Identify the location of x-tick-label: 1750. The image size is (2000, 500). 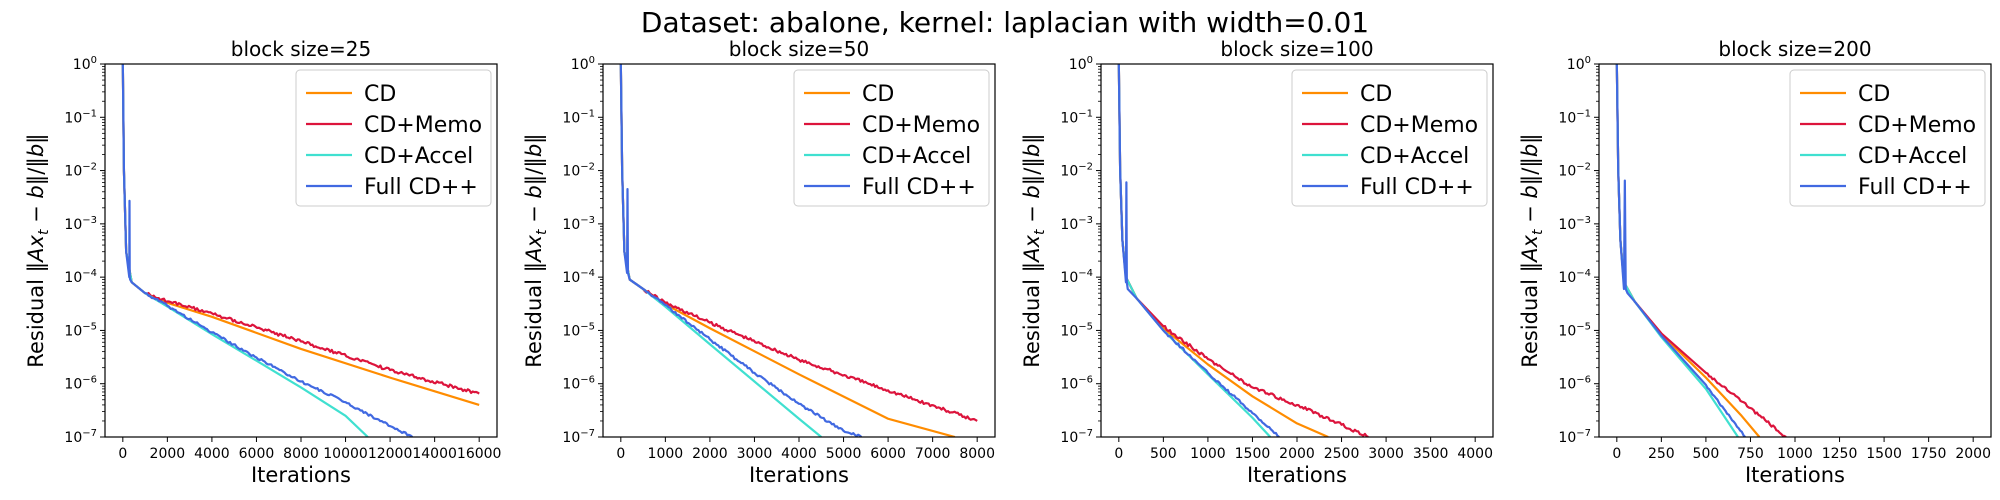
(1929, 454).